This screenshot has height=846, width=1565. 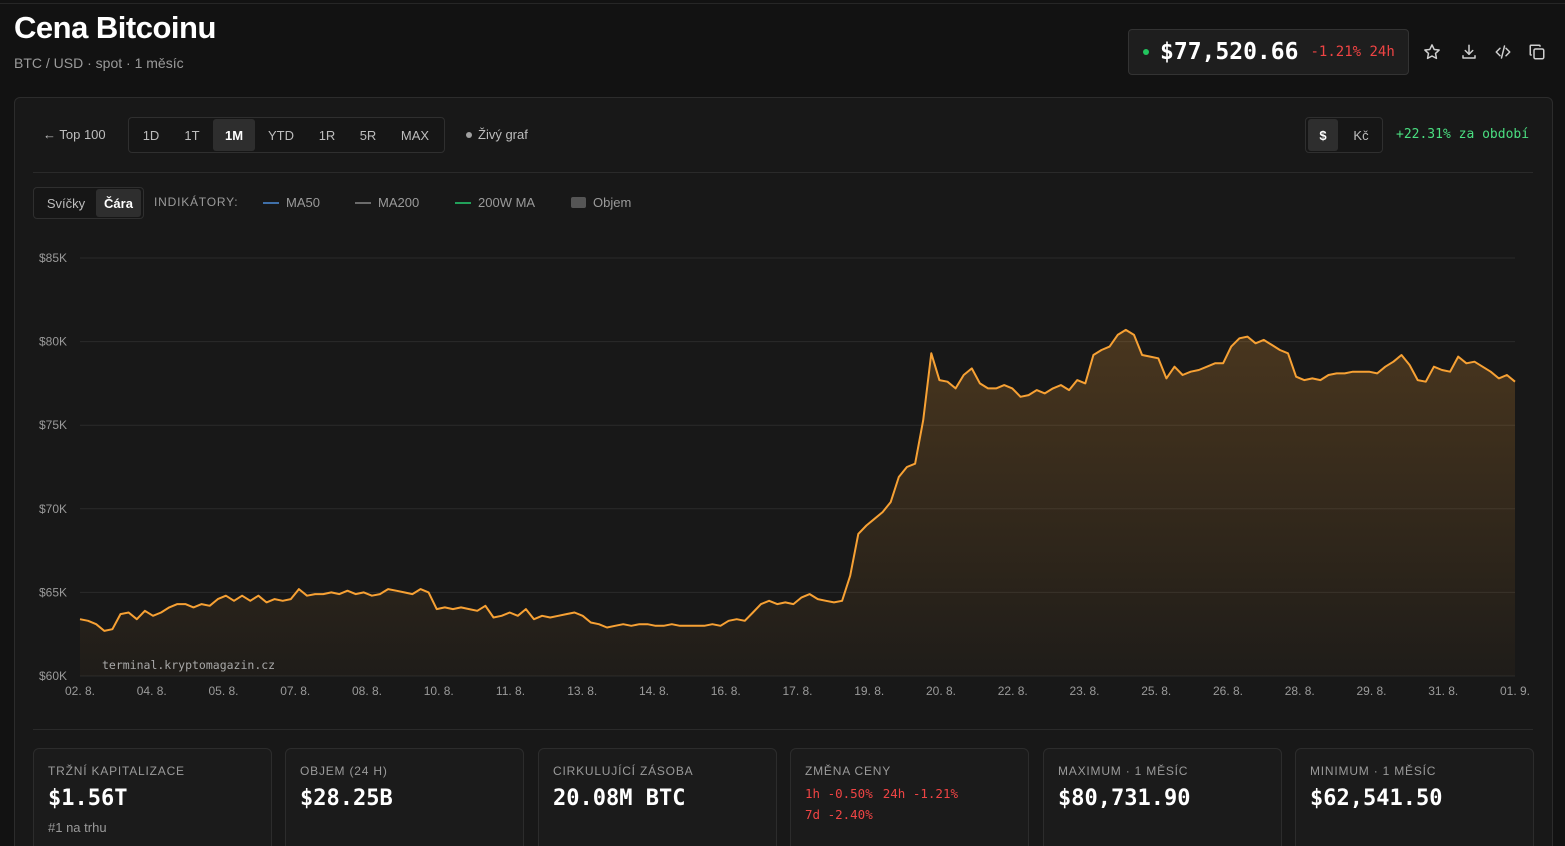 What do you see at coordinates (839, 793) in the screenshot?
I see `change-1h: 1h -0.50%` at bounding box center [839, 793].